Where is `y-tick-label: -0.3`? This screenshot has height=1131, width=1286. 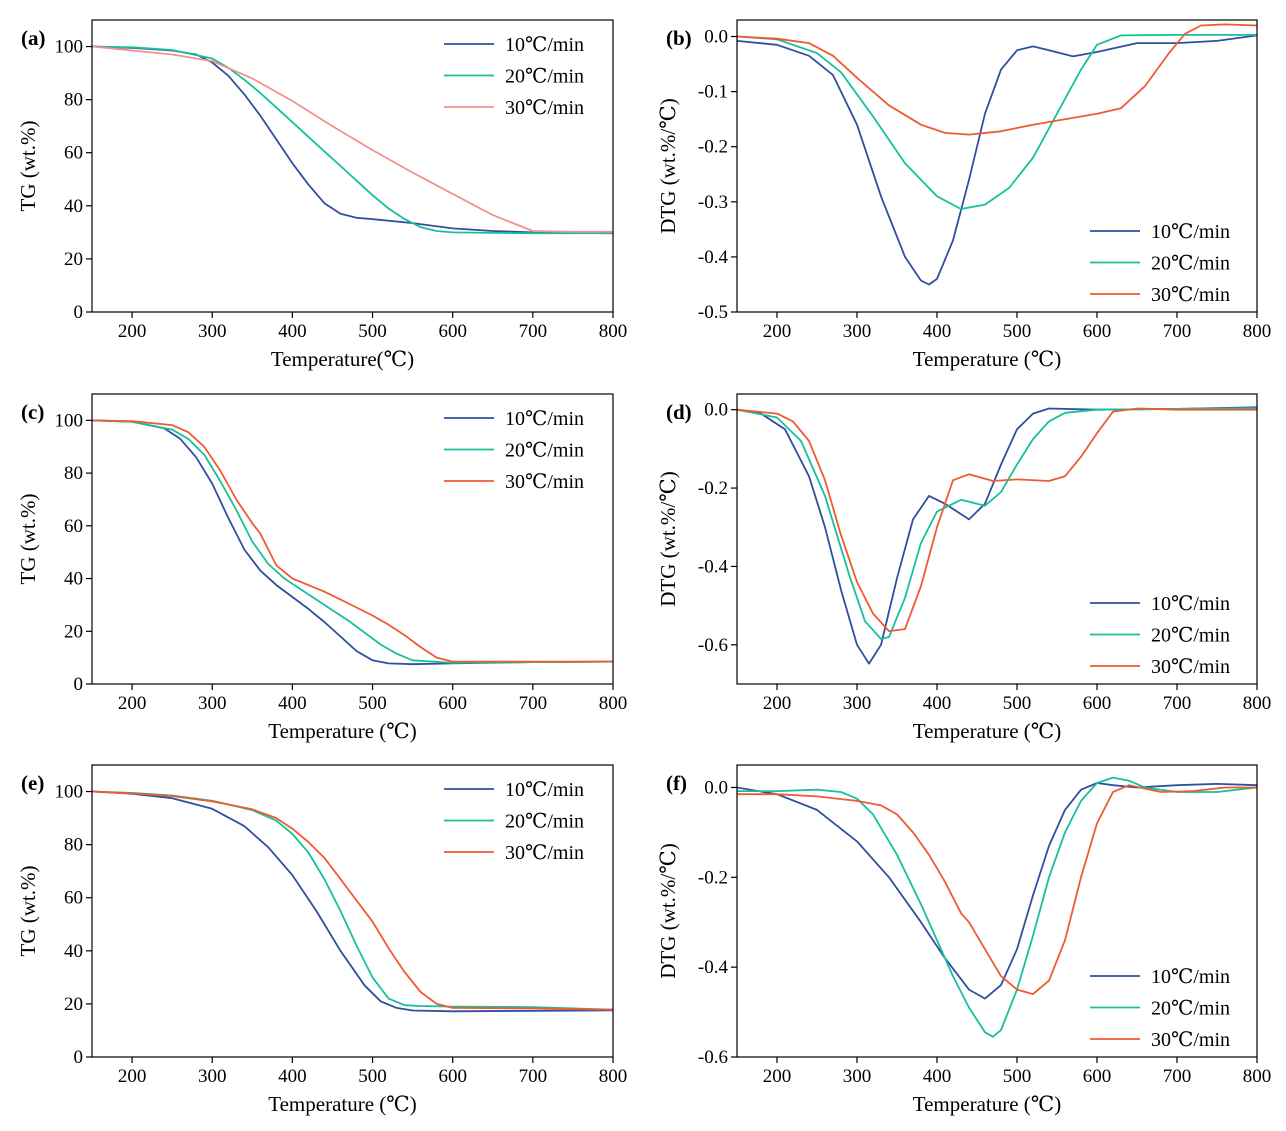 y-tick-label: -0.3 is located at coordinates (713, 202).